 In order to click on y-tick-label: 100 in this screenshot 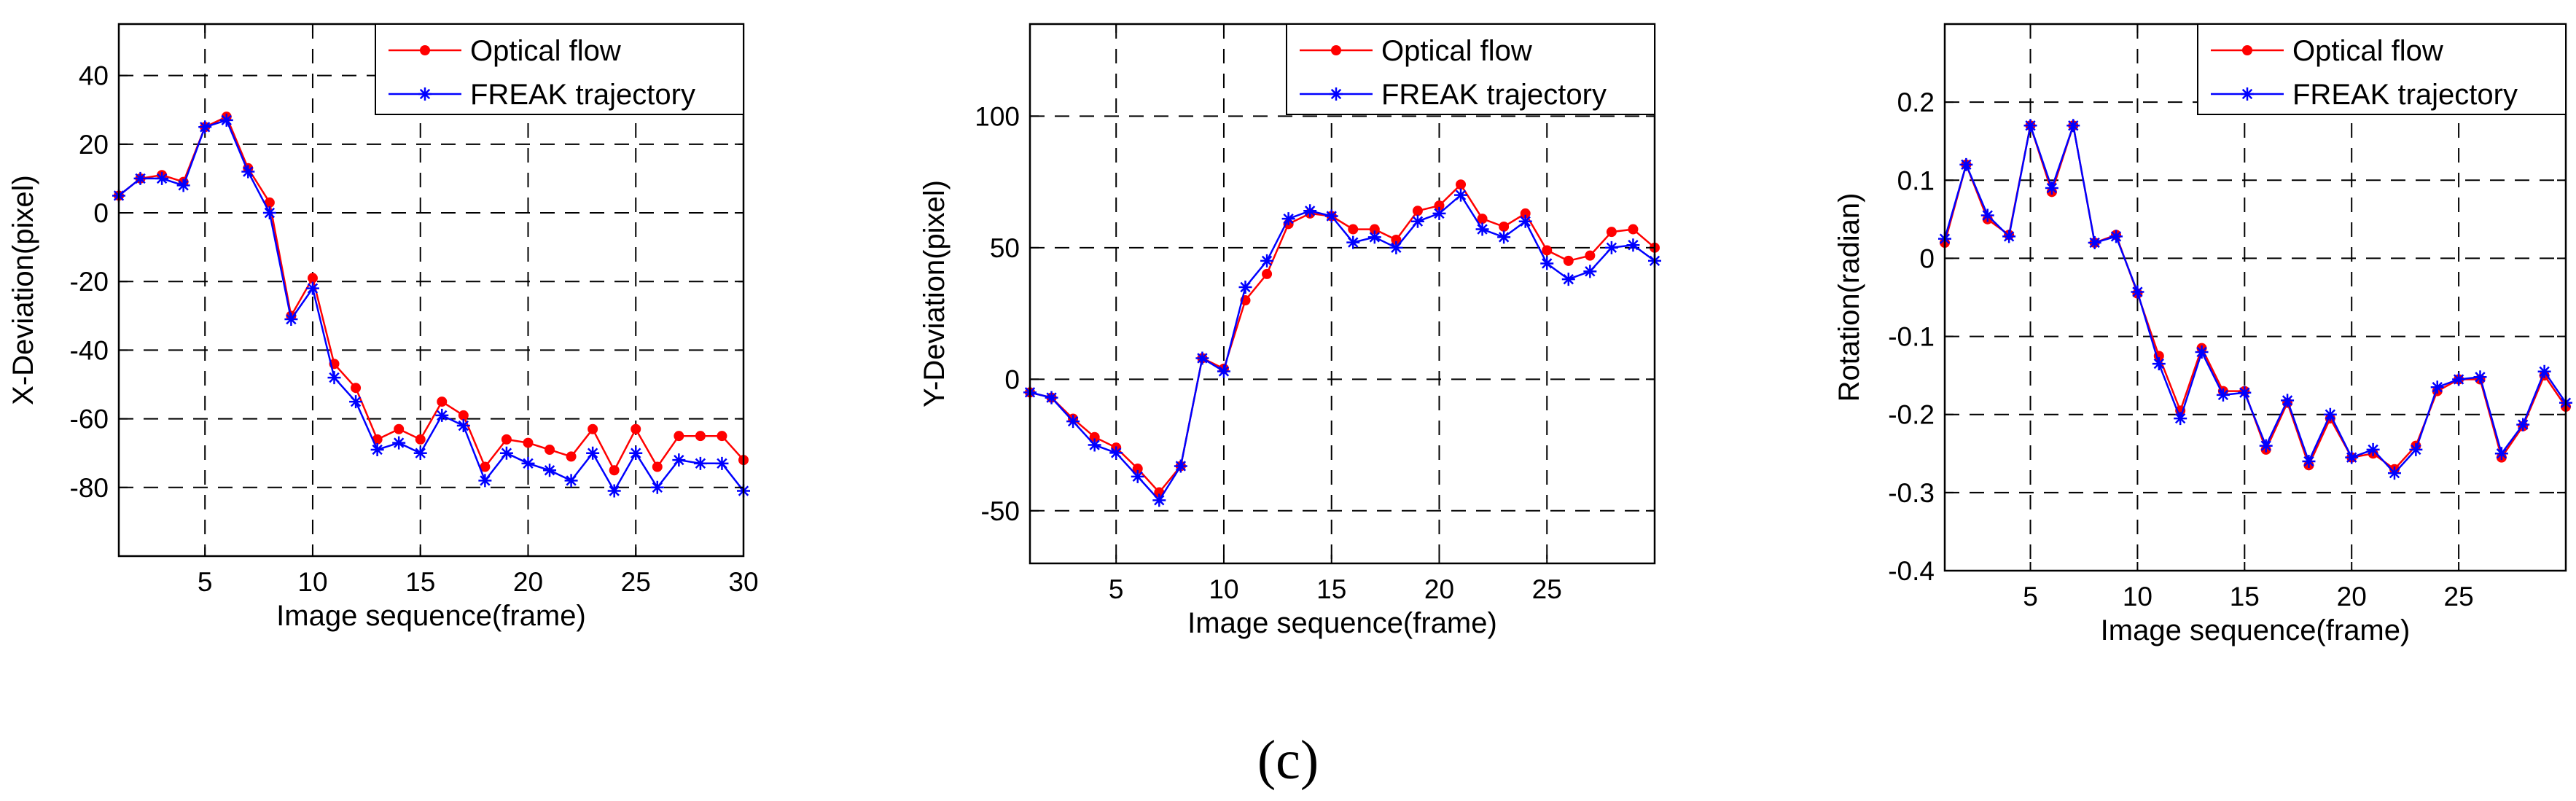, I will do `click(997, 116)`.